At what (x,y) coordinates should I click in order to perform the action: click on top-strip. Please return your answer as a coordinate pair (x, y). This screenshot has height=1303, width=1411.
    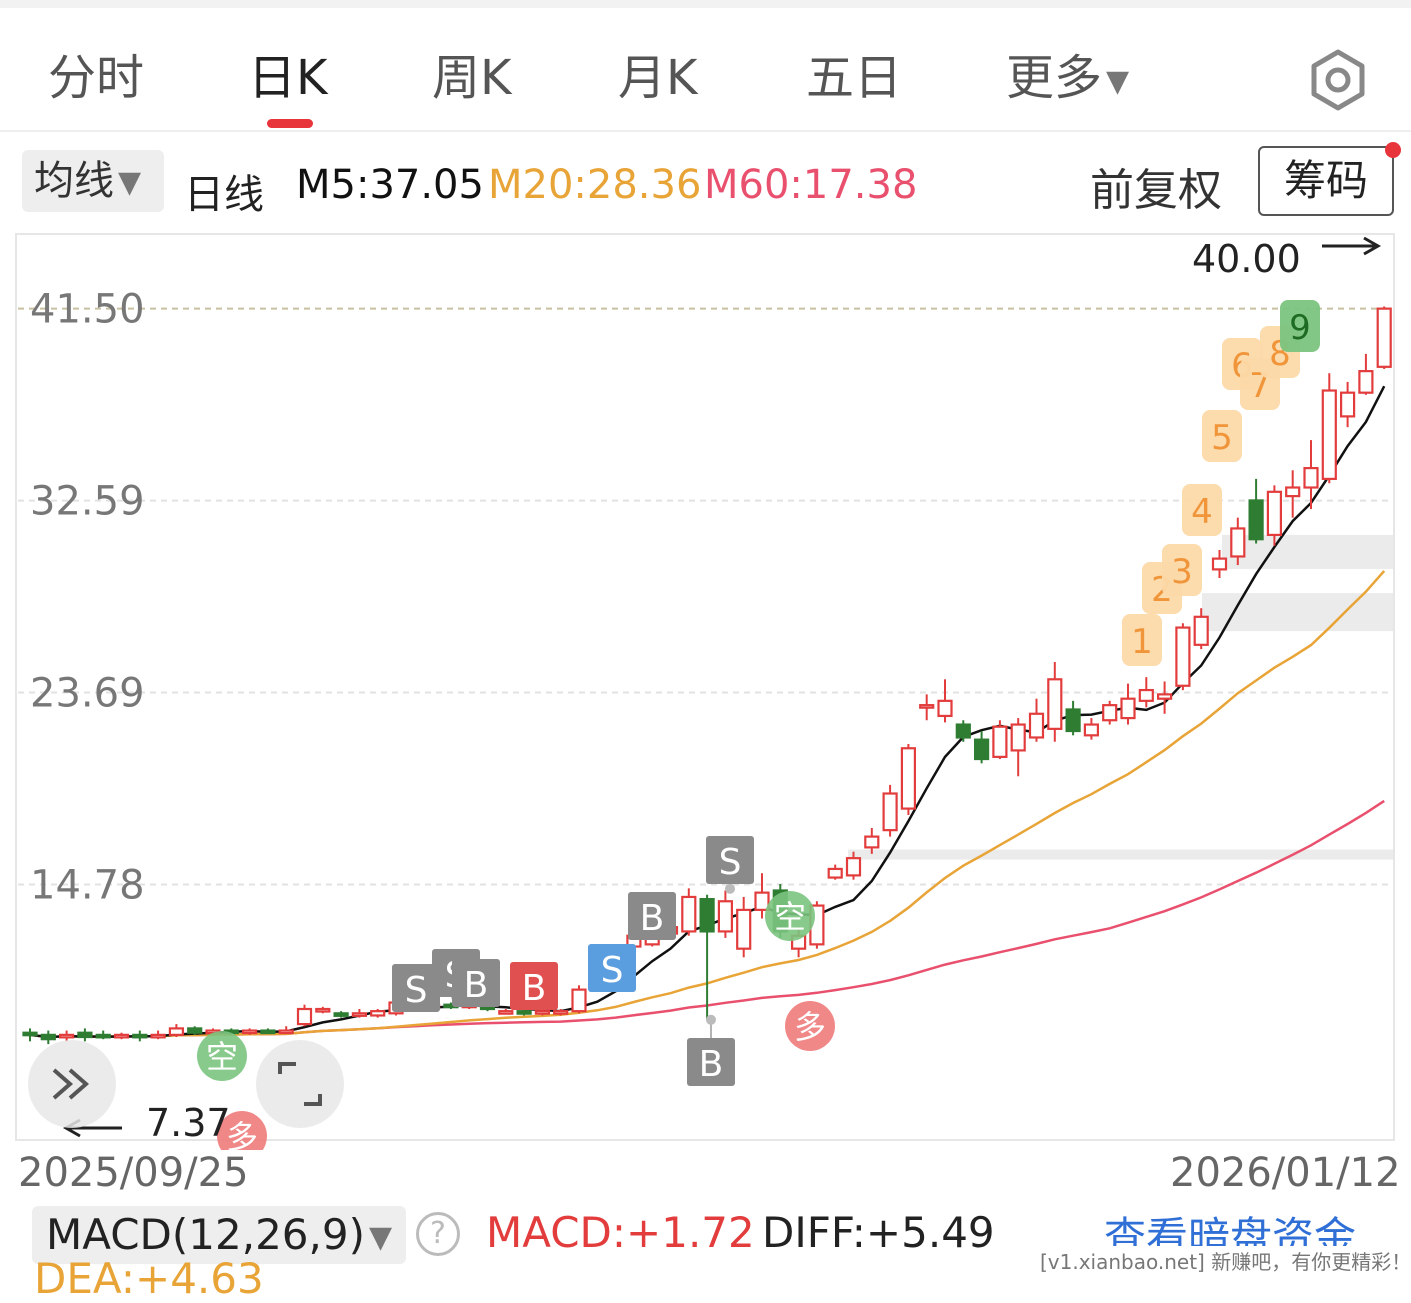
    Looking at the image, I should click on (705, 4).